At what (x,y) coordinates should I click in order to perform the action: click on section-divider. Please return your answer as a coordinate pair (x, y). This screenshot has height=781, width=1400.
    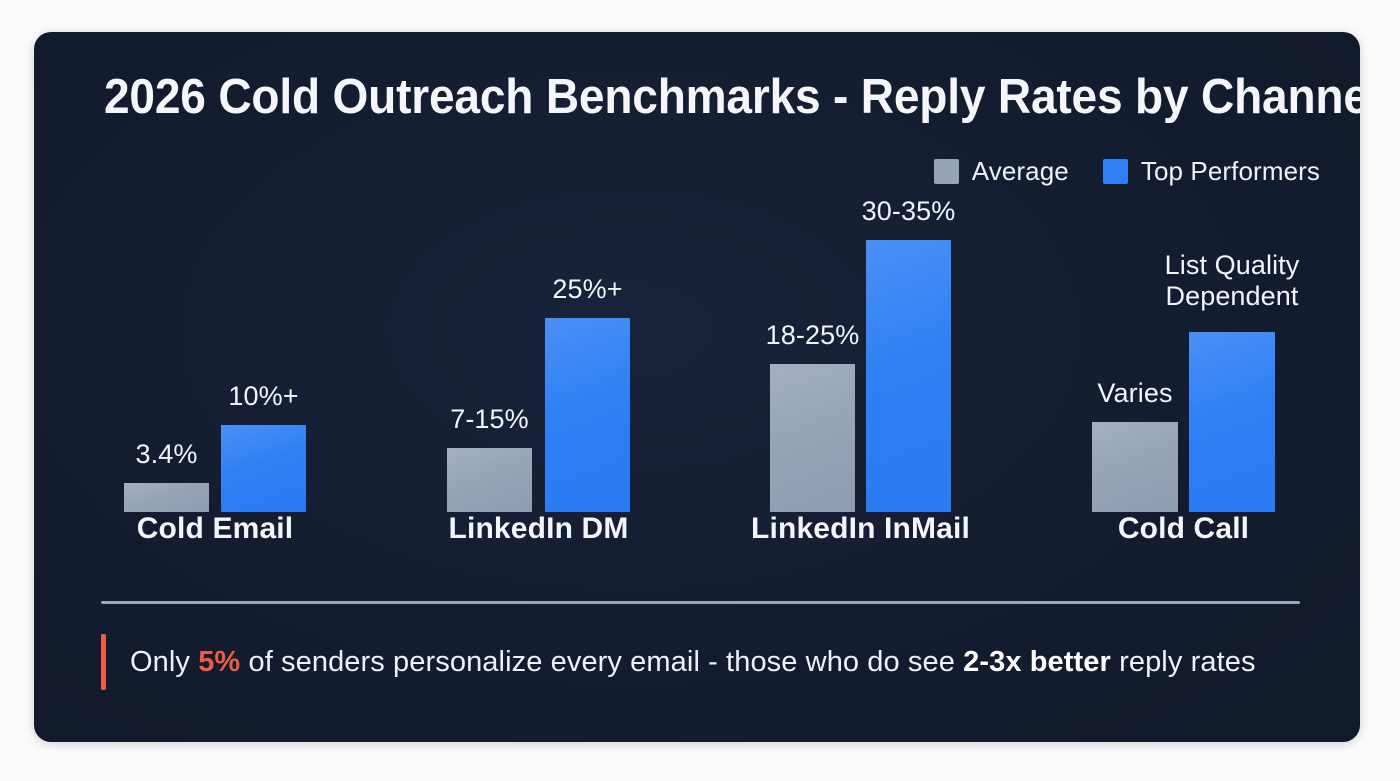
    Looking at the image, I should click on (700, 602).